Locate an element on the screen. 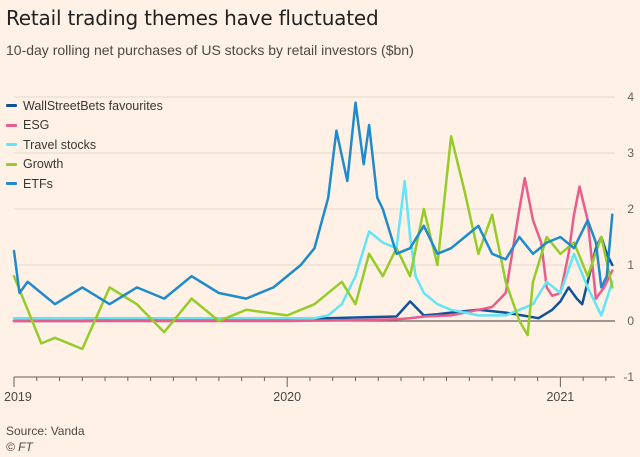  y-tick-label: 2 is located at coordinates (630, 209).